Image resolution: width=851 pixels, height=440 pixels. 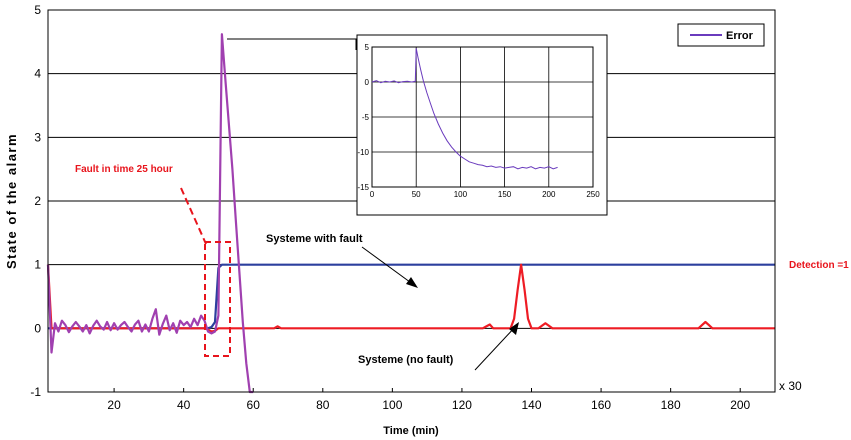 I want to click on legend: Error, so click(x=721, y=35).